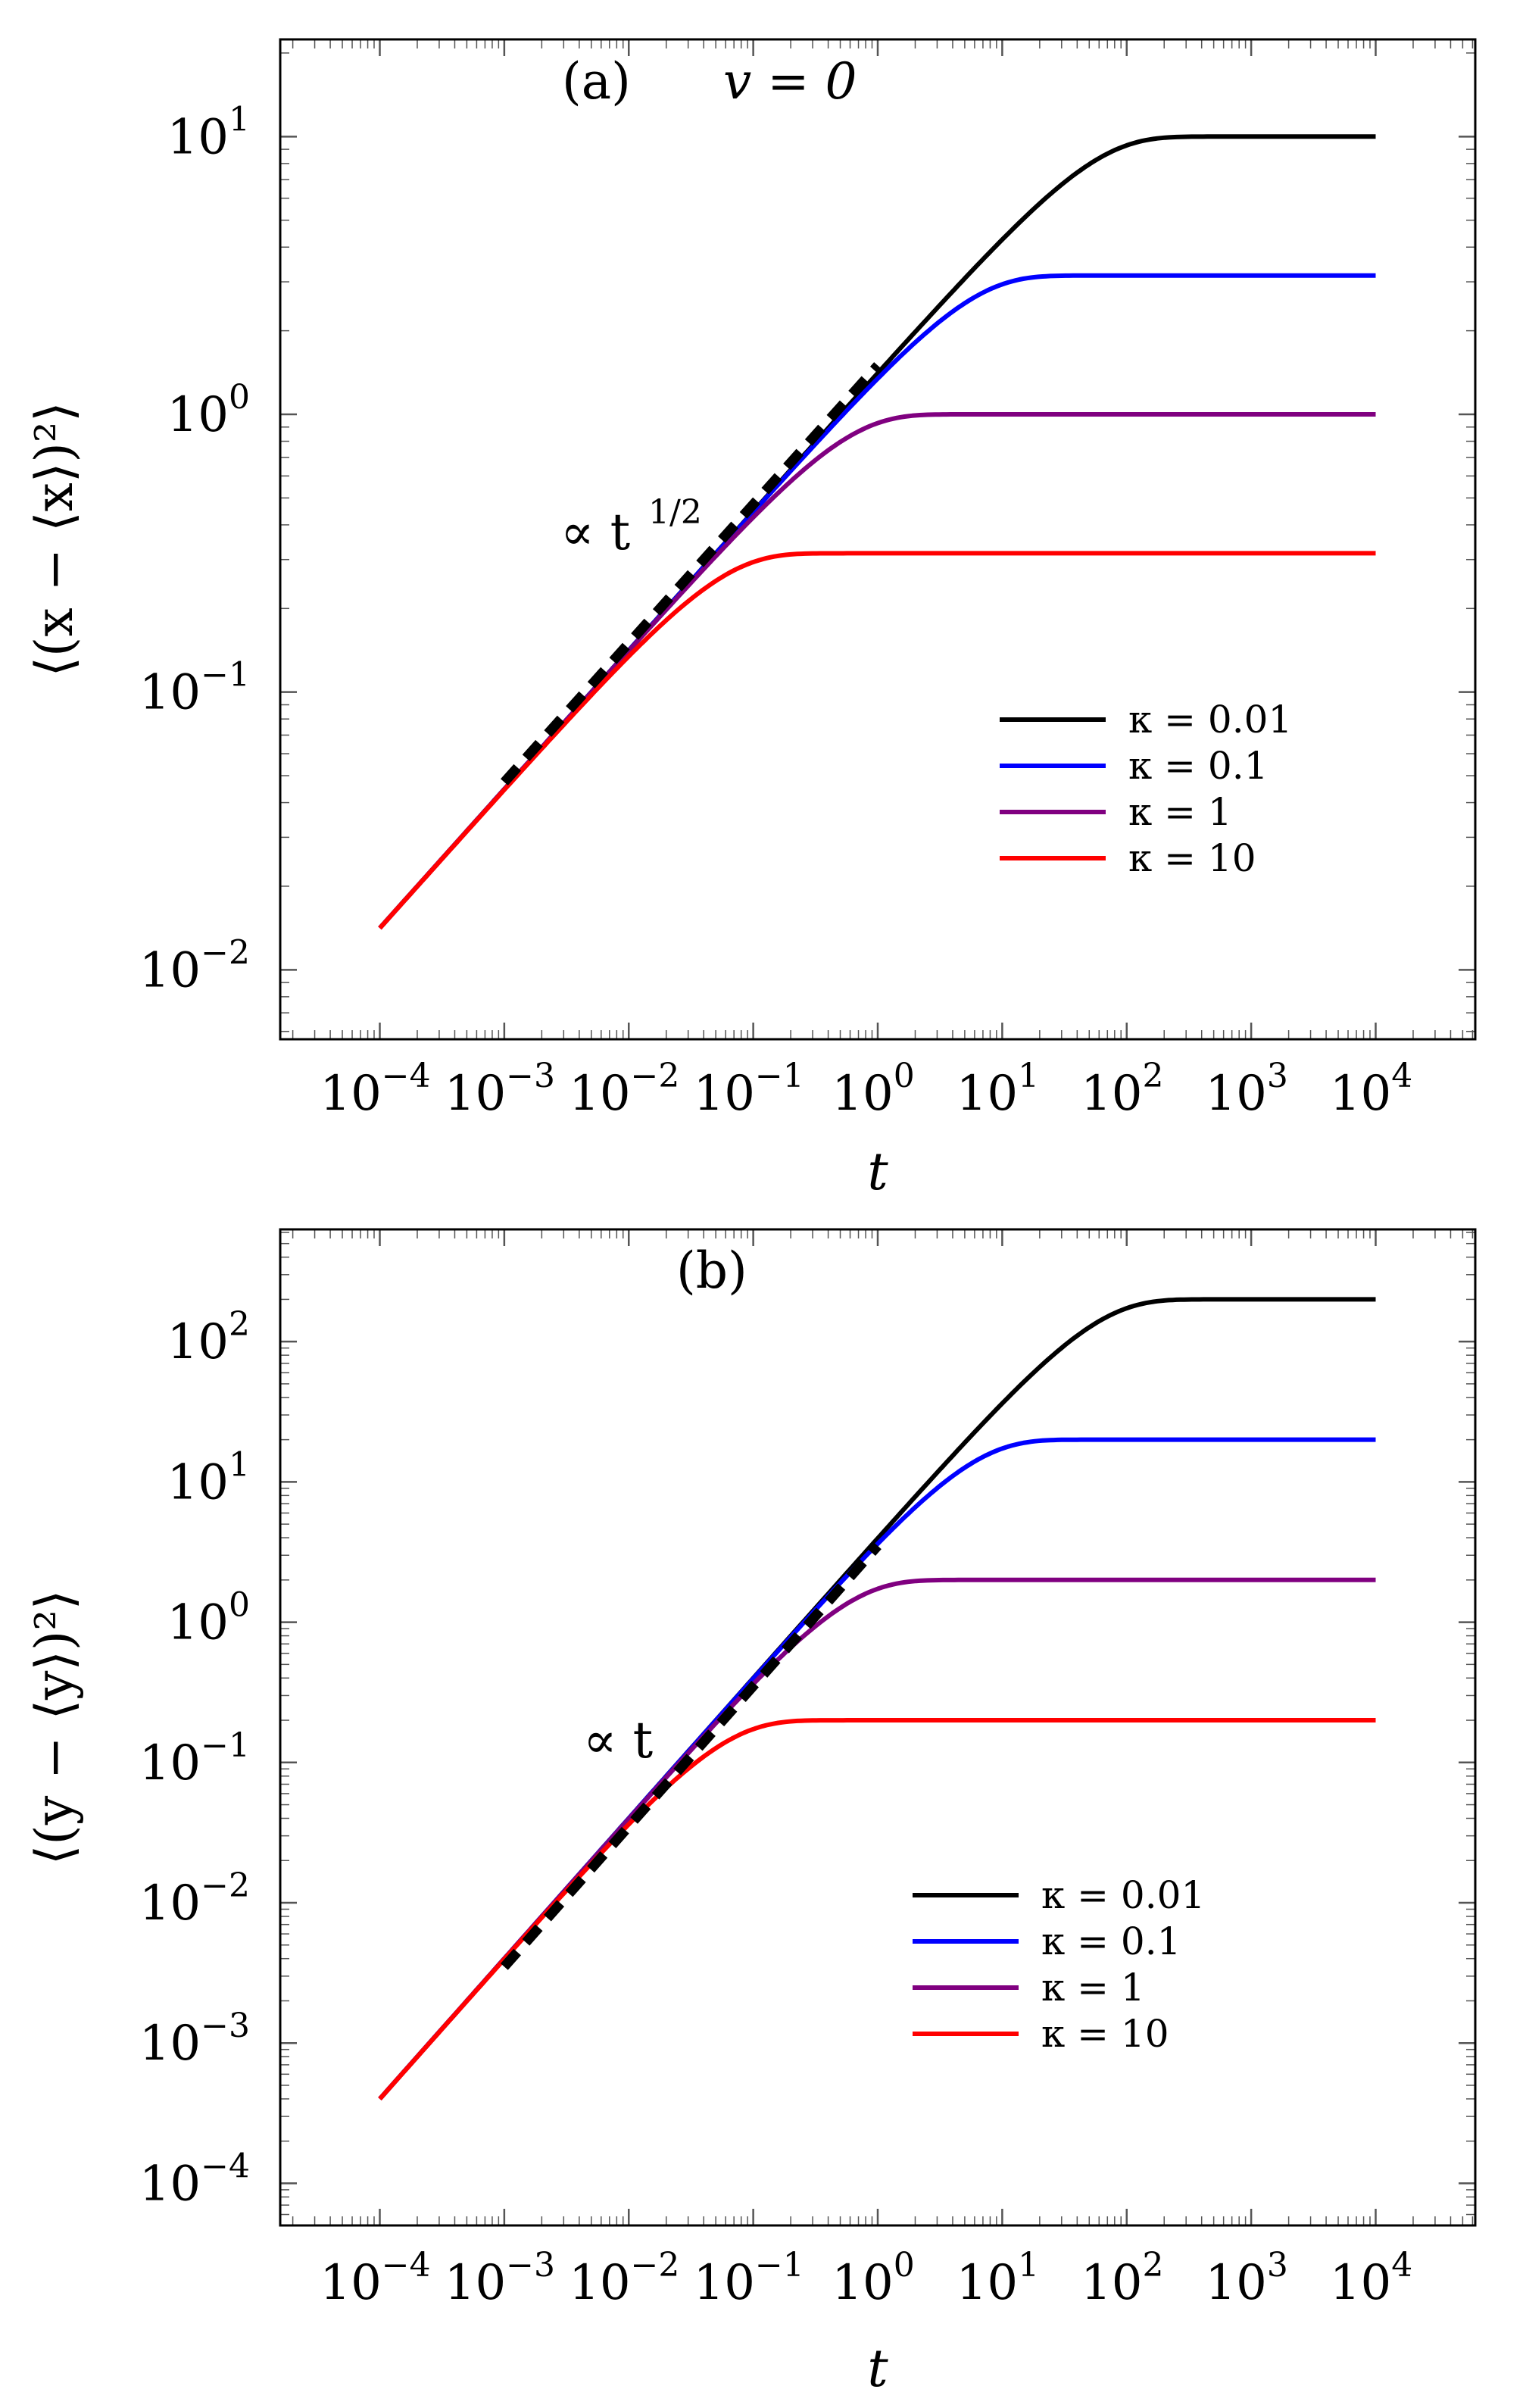  I want to click on y-tick-label: 10⁻³, so click(194, 2039).